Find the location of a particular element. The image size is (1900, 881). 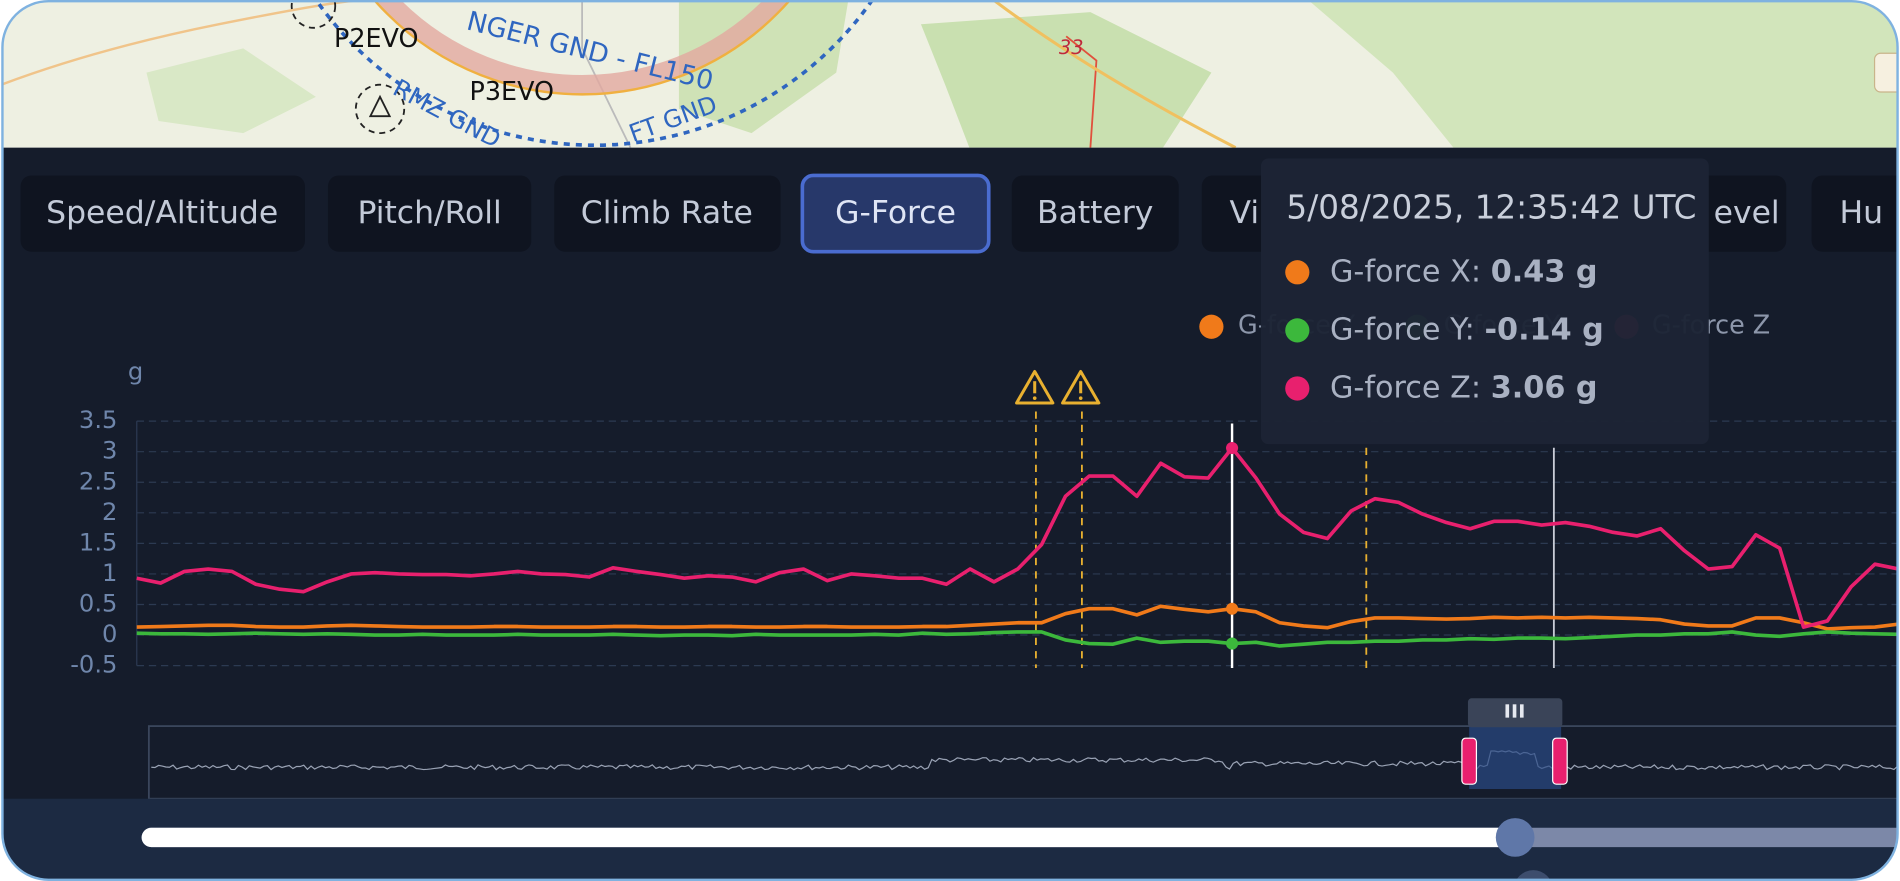

y-tick-label: 3.5 is located at coordinates (98, 420).